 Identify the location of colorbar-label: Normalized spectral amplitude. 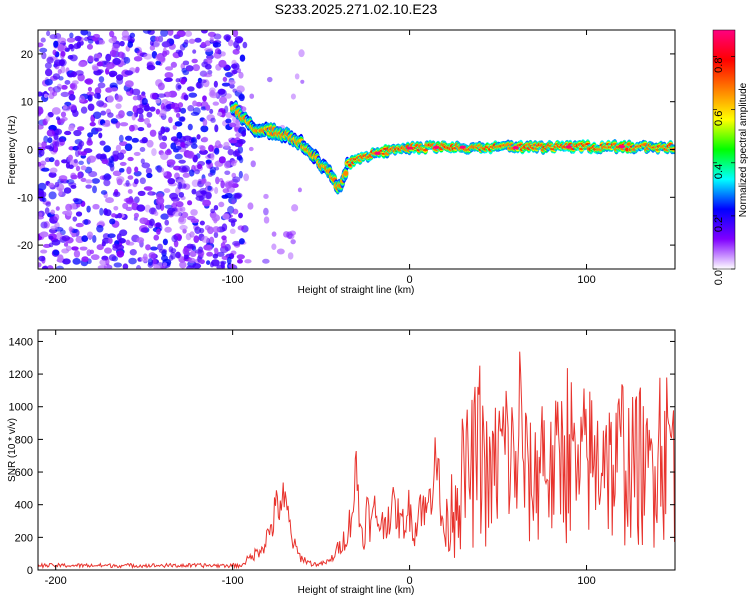
(743, 149).